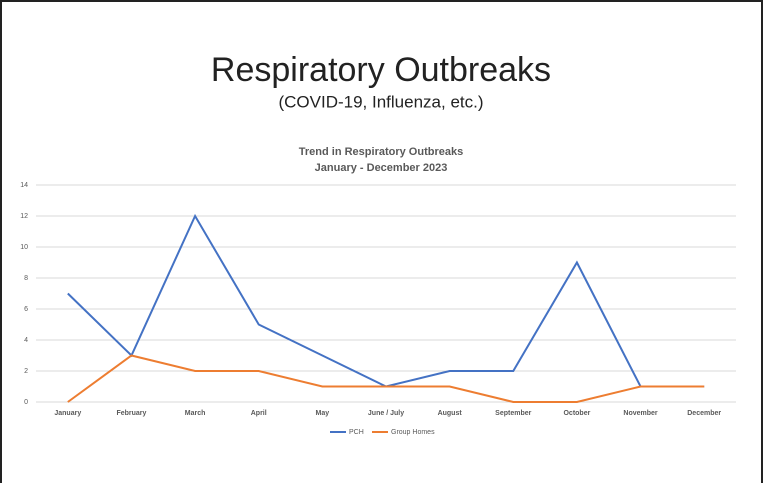 This screenshot has height=483, width=763. Describe the element at coordinates (704, 413) in the screenshot. I see `x-tick-label: December` at that location.